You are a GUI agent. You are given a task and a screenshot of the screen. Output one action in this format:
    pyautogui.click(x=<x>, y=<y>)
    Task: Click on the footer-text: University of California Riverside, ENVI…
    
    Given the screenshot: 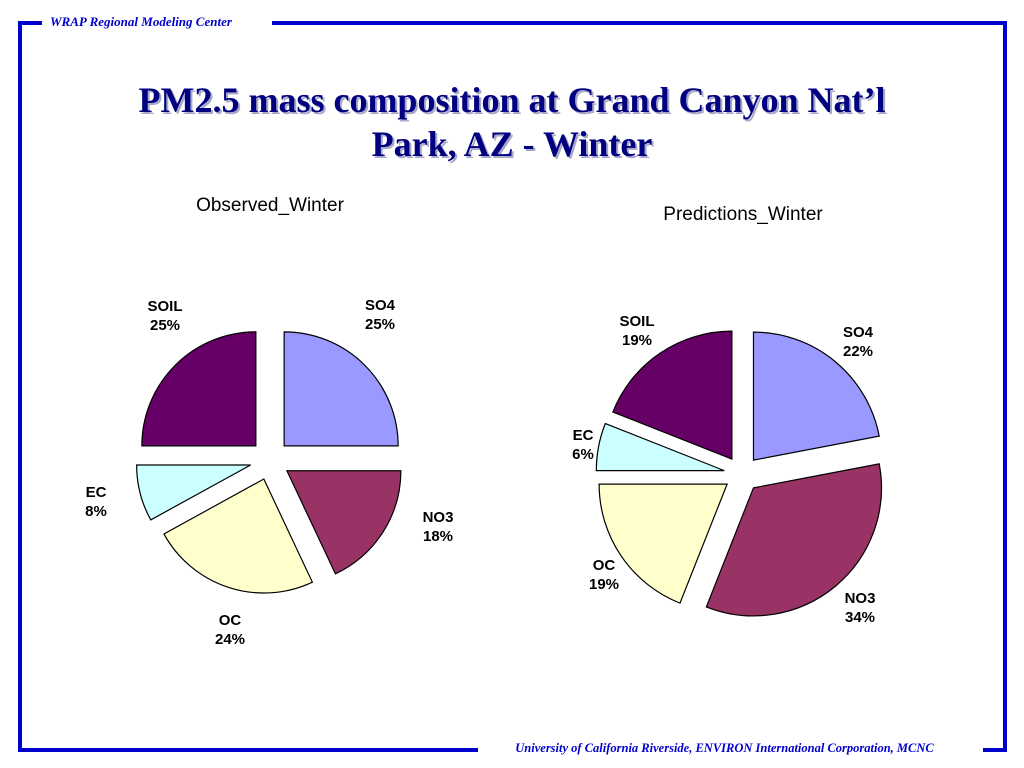 What is the action you would take?
    pyautogui.click(x=724, y=748)
    